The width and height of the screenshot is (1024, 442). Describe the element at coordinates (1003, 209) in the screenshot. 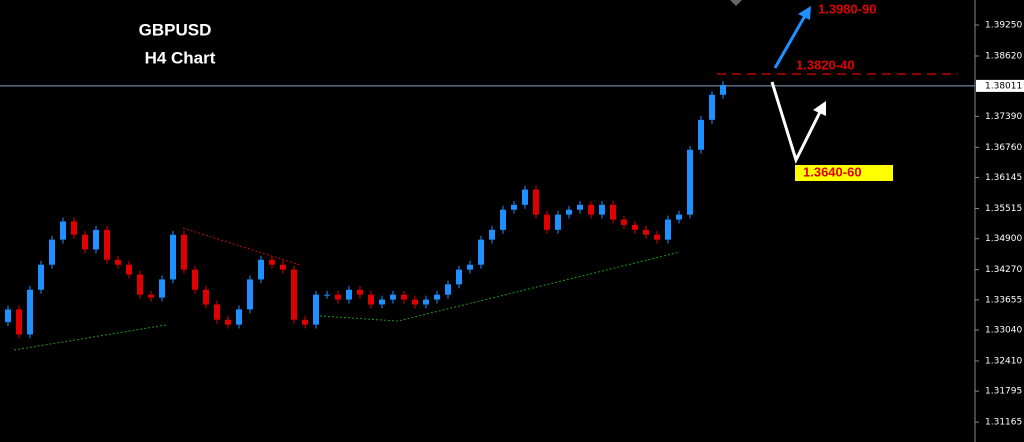

I see `y-tick-label: 1.35515` at that location.